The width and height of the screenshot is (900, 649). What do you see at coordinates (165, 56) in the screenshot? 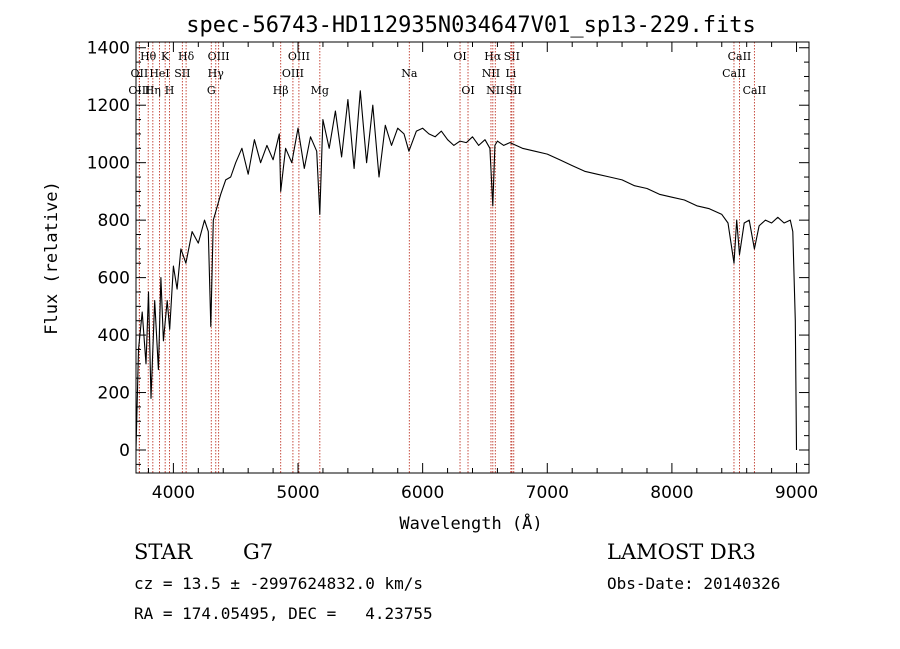
I see `spectral-line-label: K` at bounding box center [165, 56].